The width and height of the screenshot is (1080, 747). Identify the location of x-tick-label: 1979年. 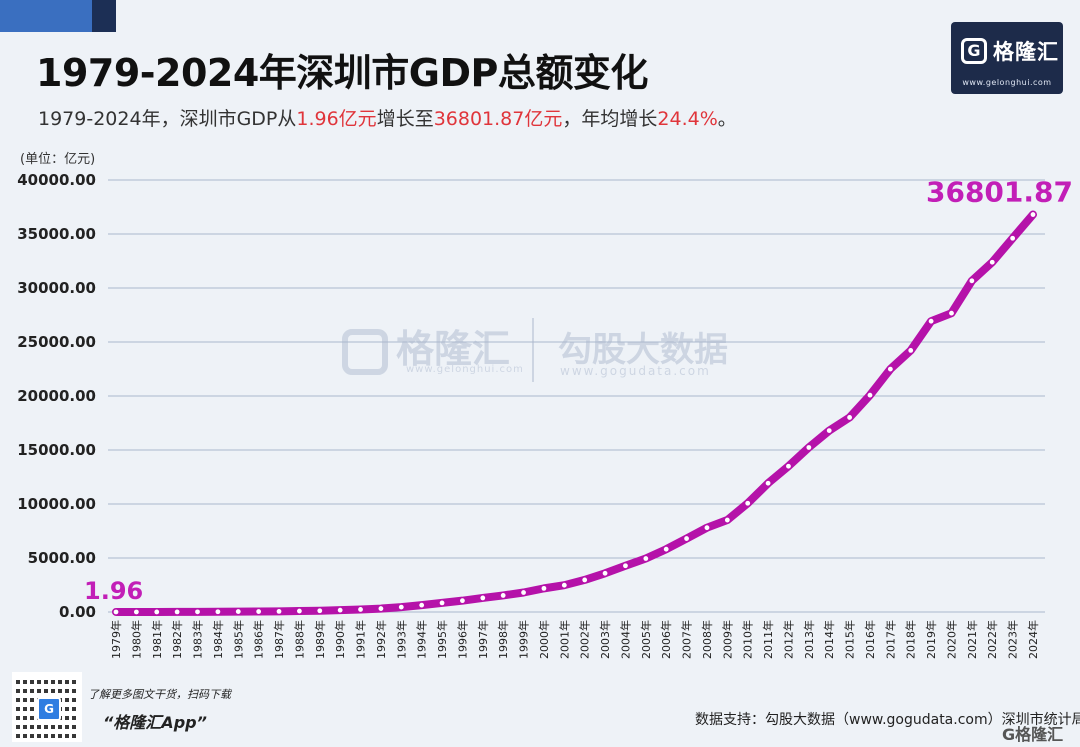
(116, 639).